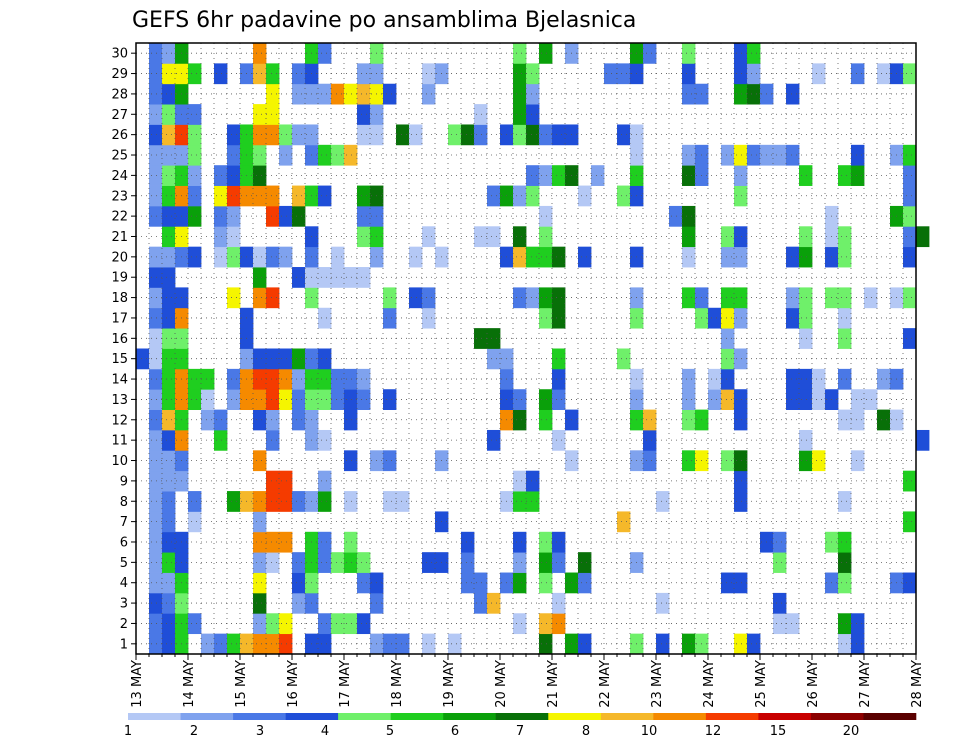 This screenshot has width=960, height=742. Describe the element at coordinates (119, 461) in the screenshot. I see `y-tick-label: 10` at that location.